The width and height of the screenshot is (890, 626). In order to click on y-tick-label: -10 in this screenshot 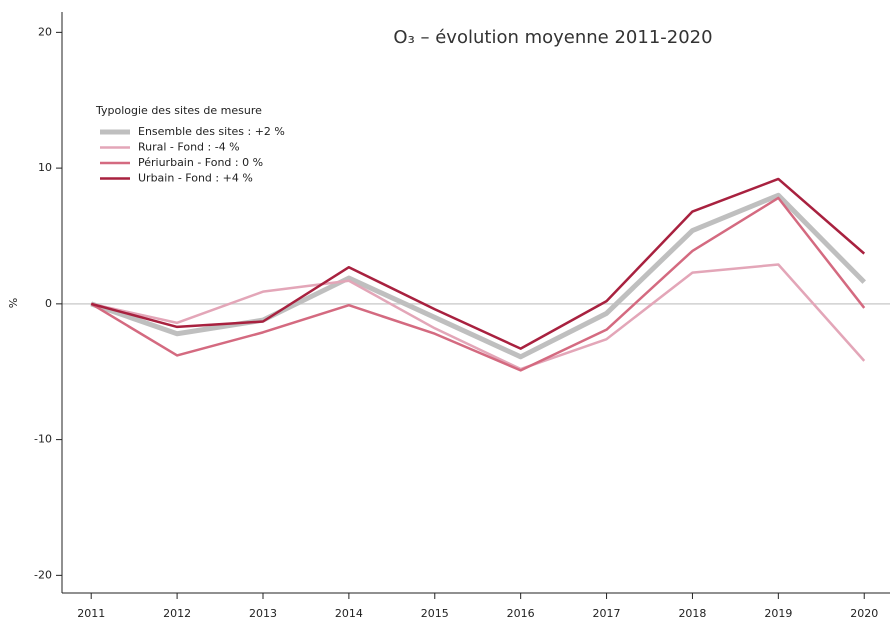, I will do `click(43, 439)`.